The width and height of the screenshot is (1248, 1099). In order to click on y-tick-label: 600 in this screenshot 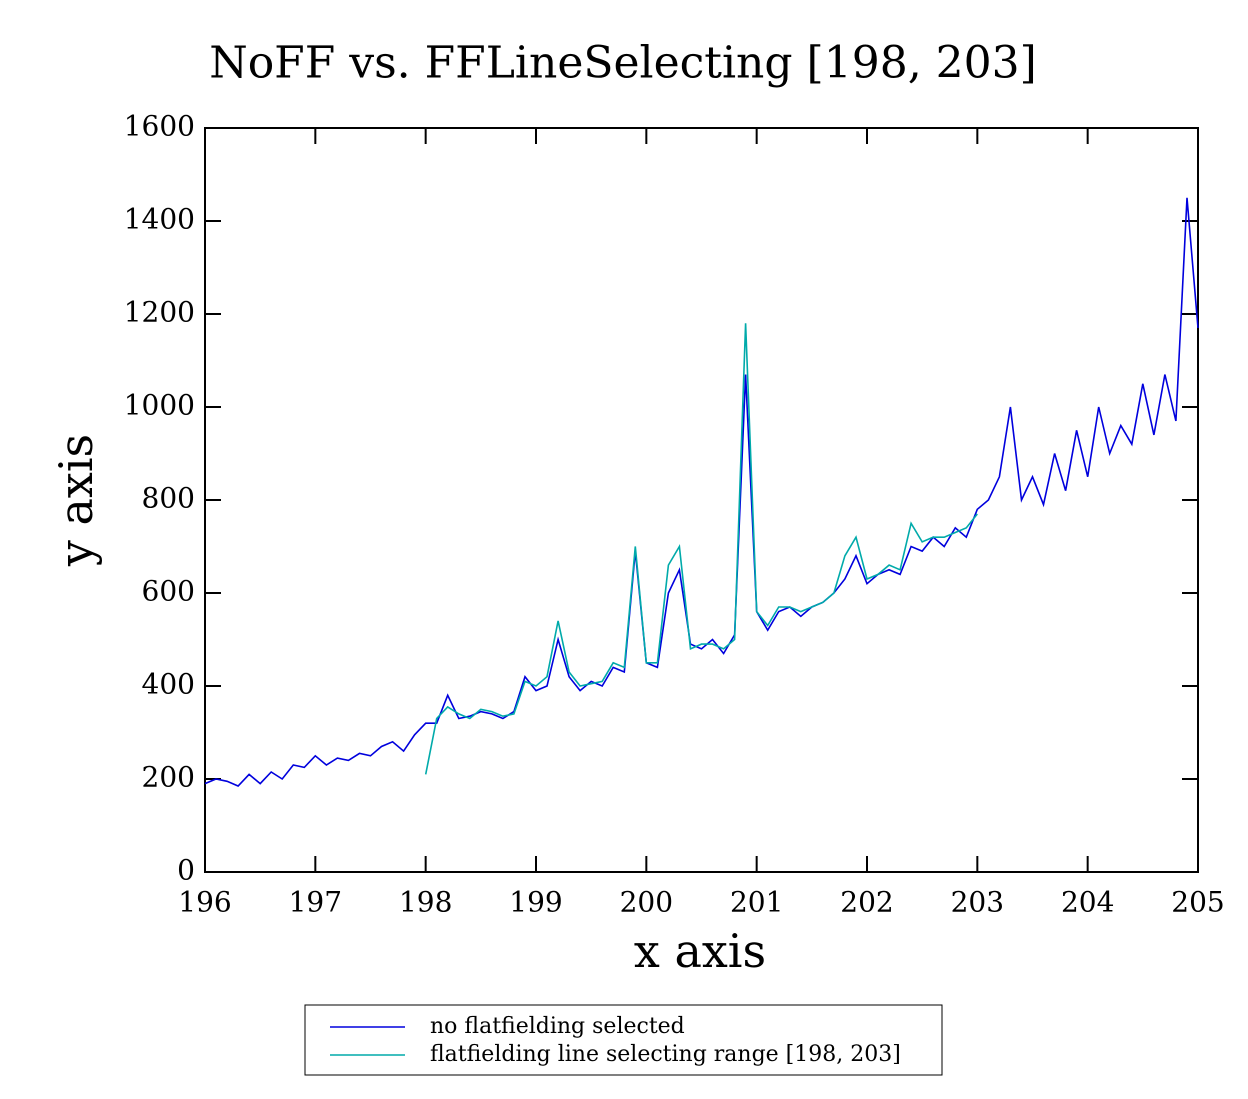, I will do `click(168, 591)`.